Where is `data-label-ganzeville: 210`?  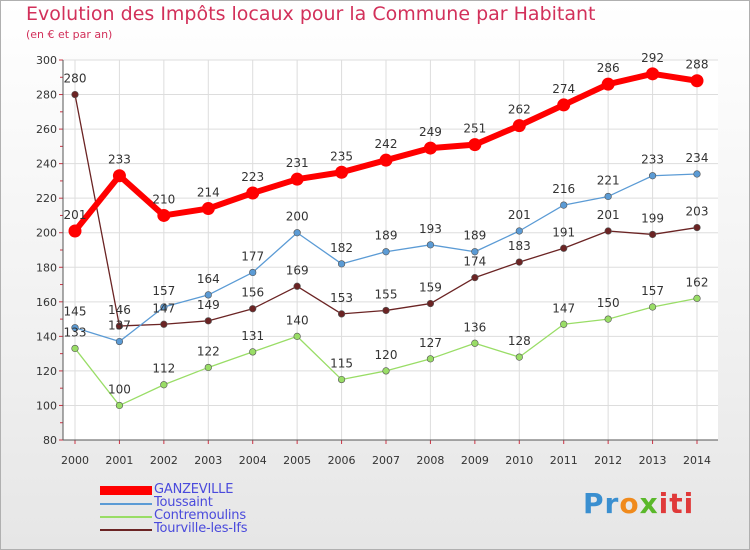
data-label-ganzeville: 210 is located at coordinates (163, 199).